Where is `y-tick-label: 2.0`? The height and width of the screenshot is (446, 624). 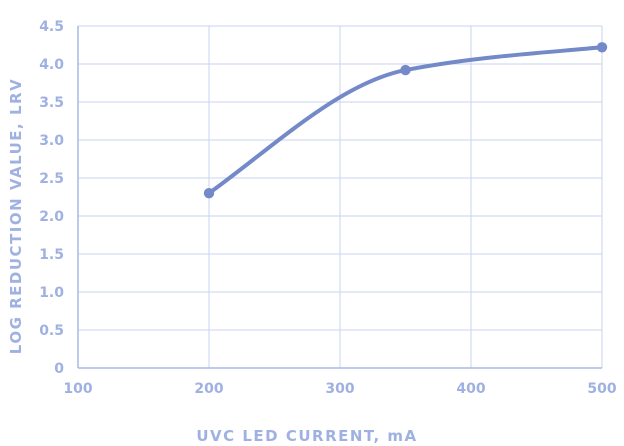
y-tick-label: 2.0 is located at coordinates (51, 217).